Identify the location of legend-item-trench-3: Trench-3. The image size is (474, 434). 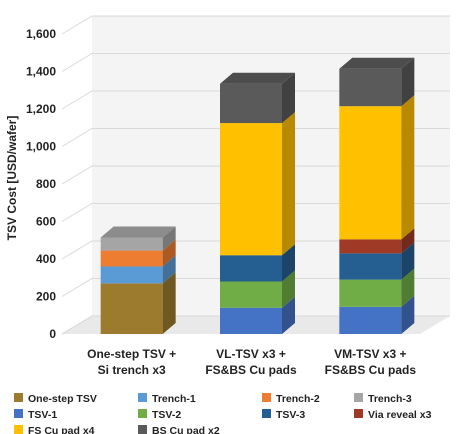
(383, 399).